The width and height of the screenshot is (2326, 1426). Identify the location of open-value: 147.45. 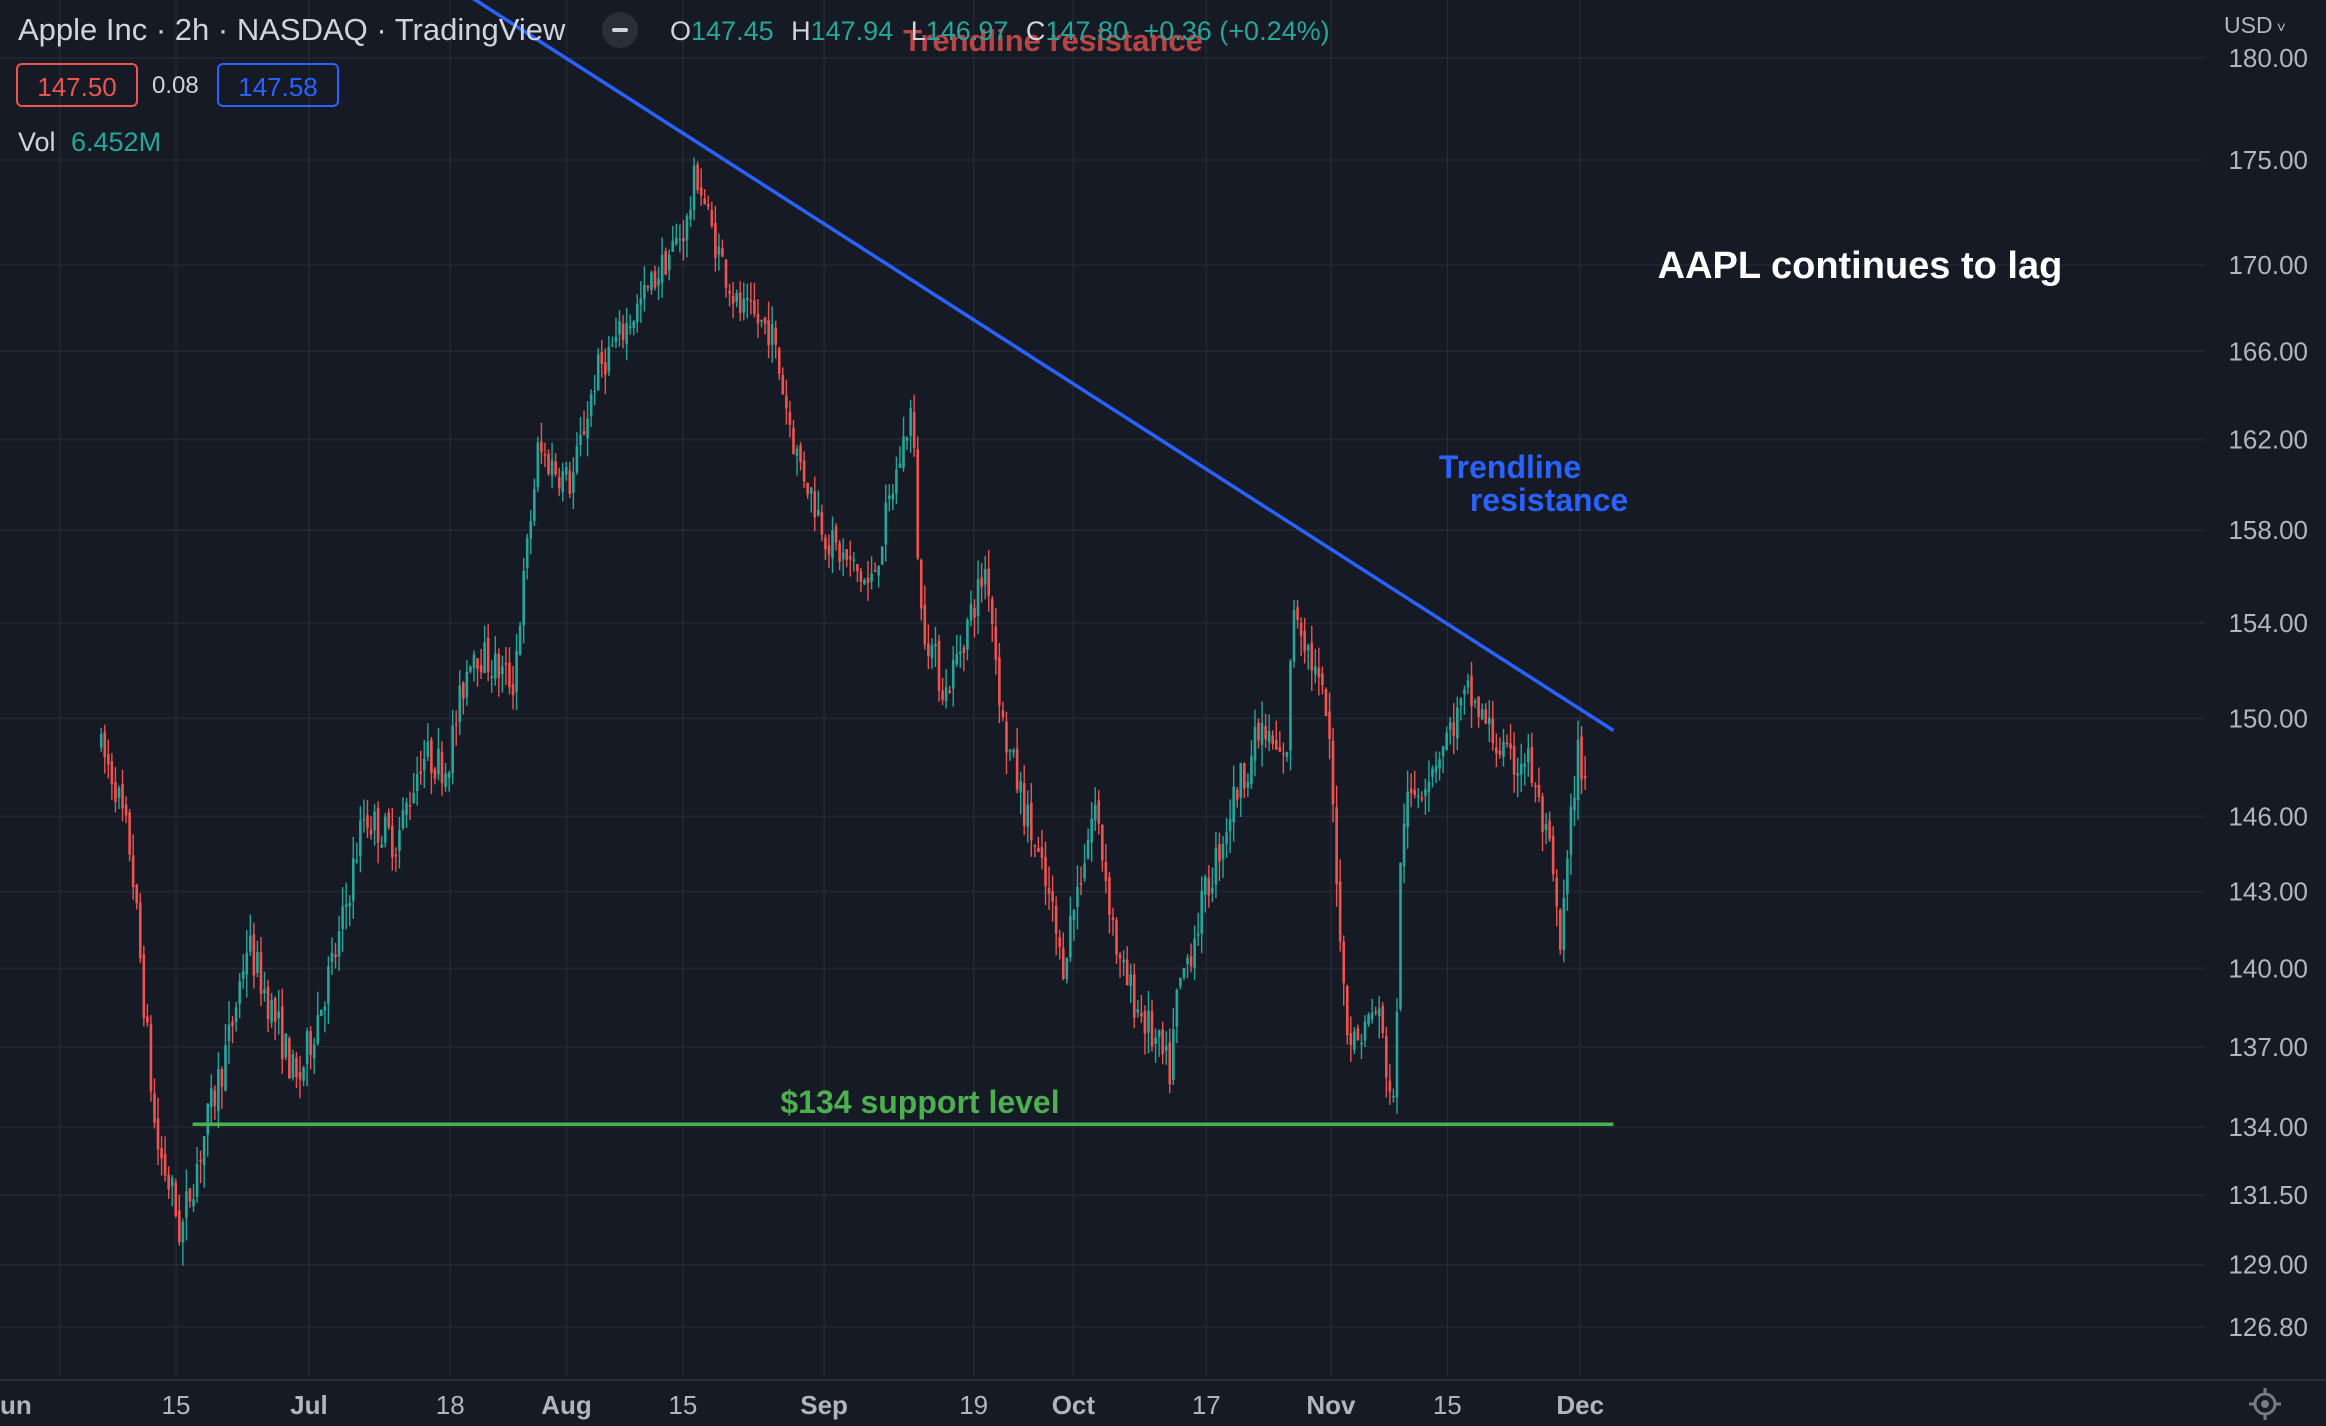
(732, 31).